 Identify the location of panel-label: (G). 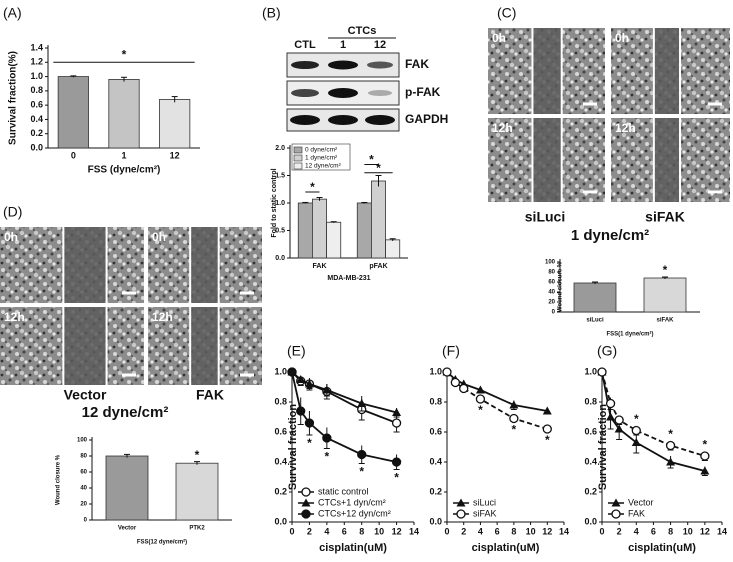
(607, 351).